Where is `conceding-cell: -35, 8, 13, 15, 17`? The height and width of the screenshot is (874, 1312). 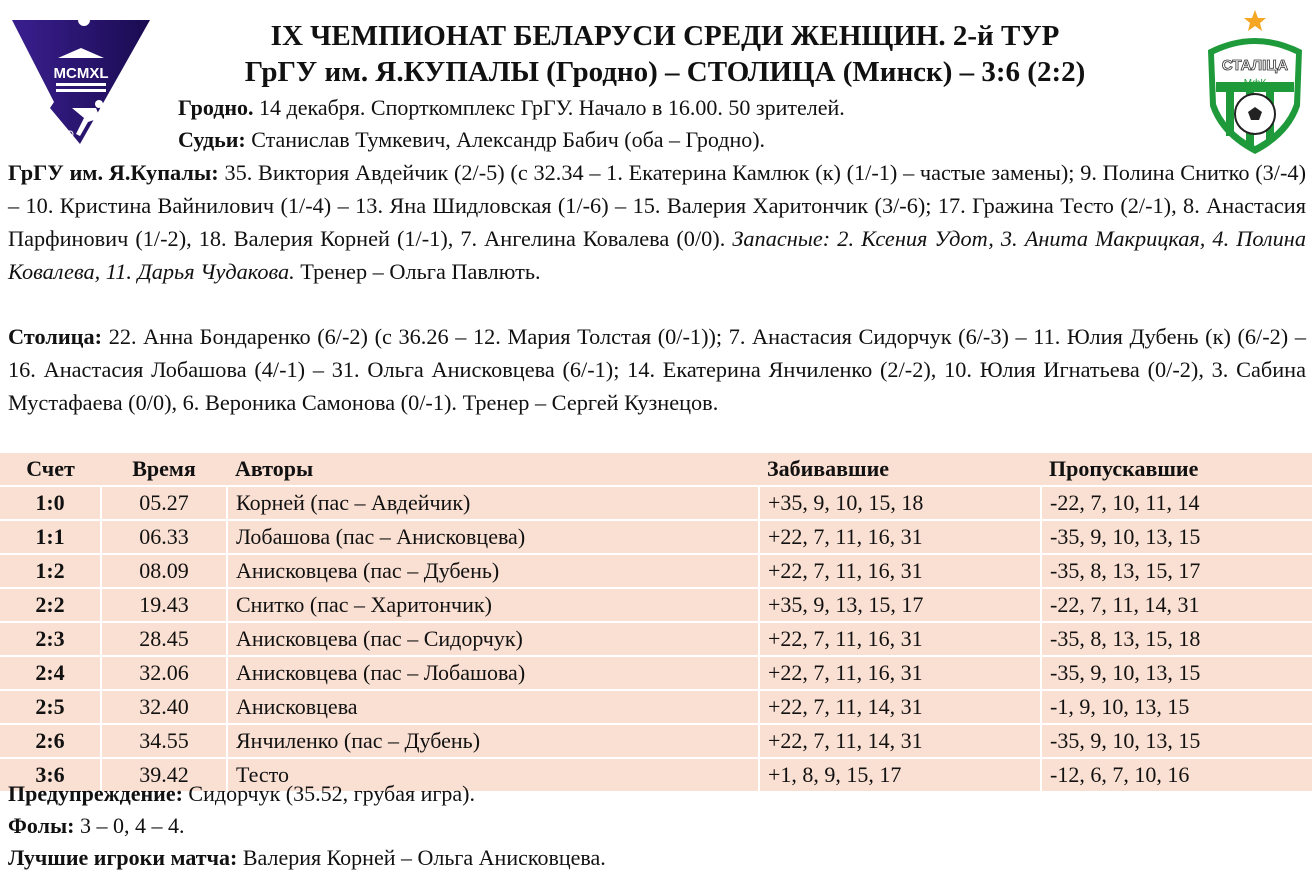 conceding-cell: -35, 8, 13, 15, 17 is located at coordinates (1176, 570).